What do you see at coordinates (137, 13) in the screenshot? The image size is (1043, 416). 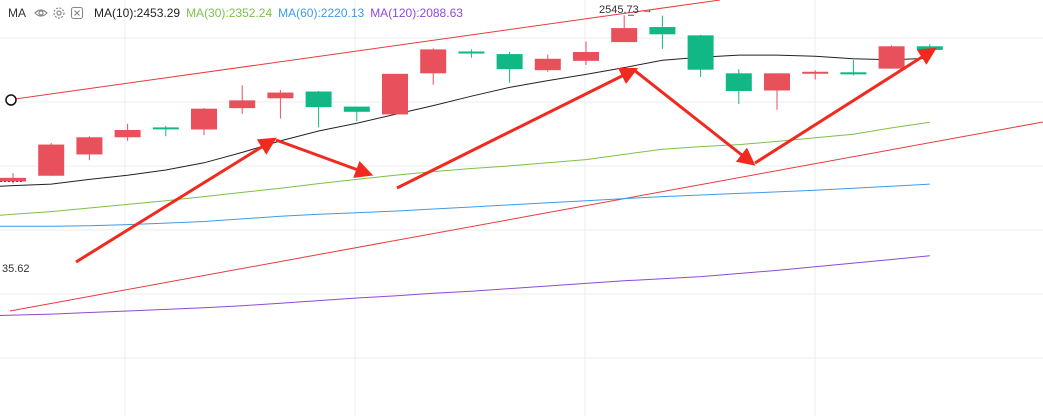 I see `ma10-legend: MA(10):2453.29` at bounding box center [137, 13].